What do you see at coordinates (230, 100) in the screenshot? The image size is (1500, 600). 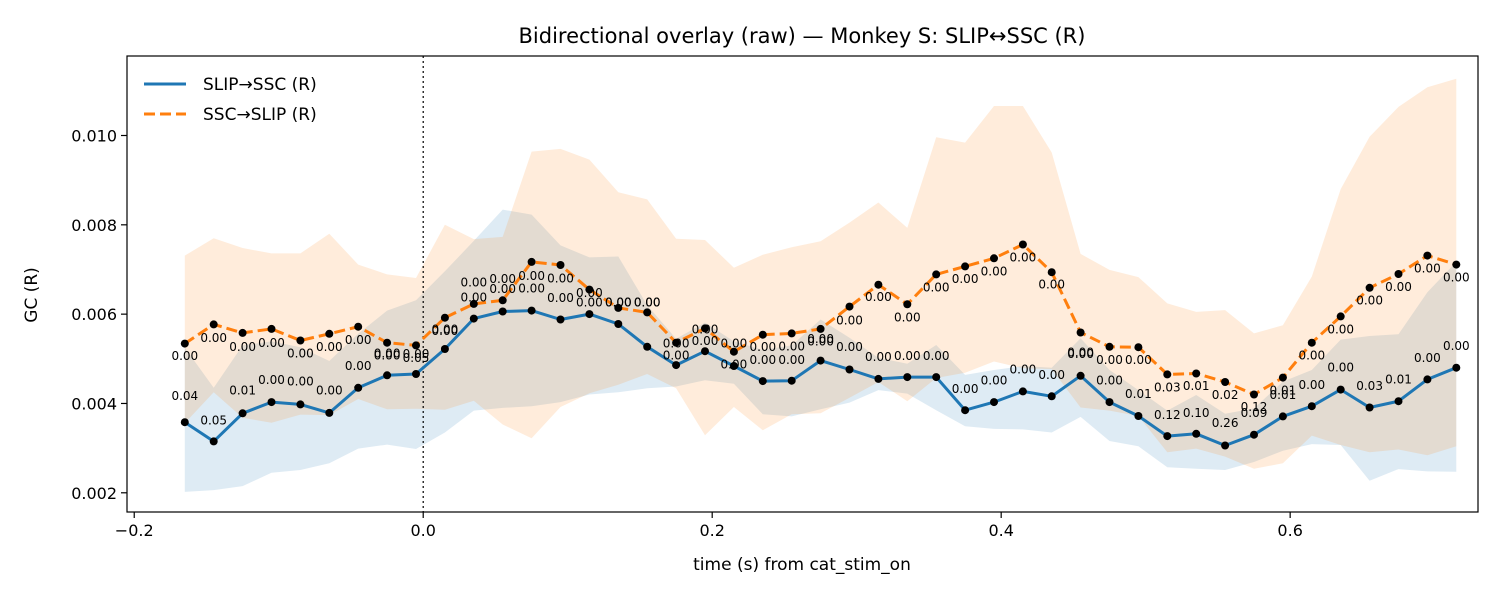 I see `legend: SLIP→SSC (R) SSC→SLIP (R)` at bounding box center [230, 100].